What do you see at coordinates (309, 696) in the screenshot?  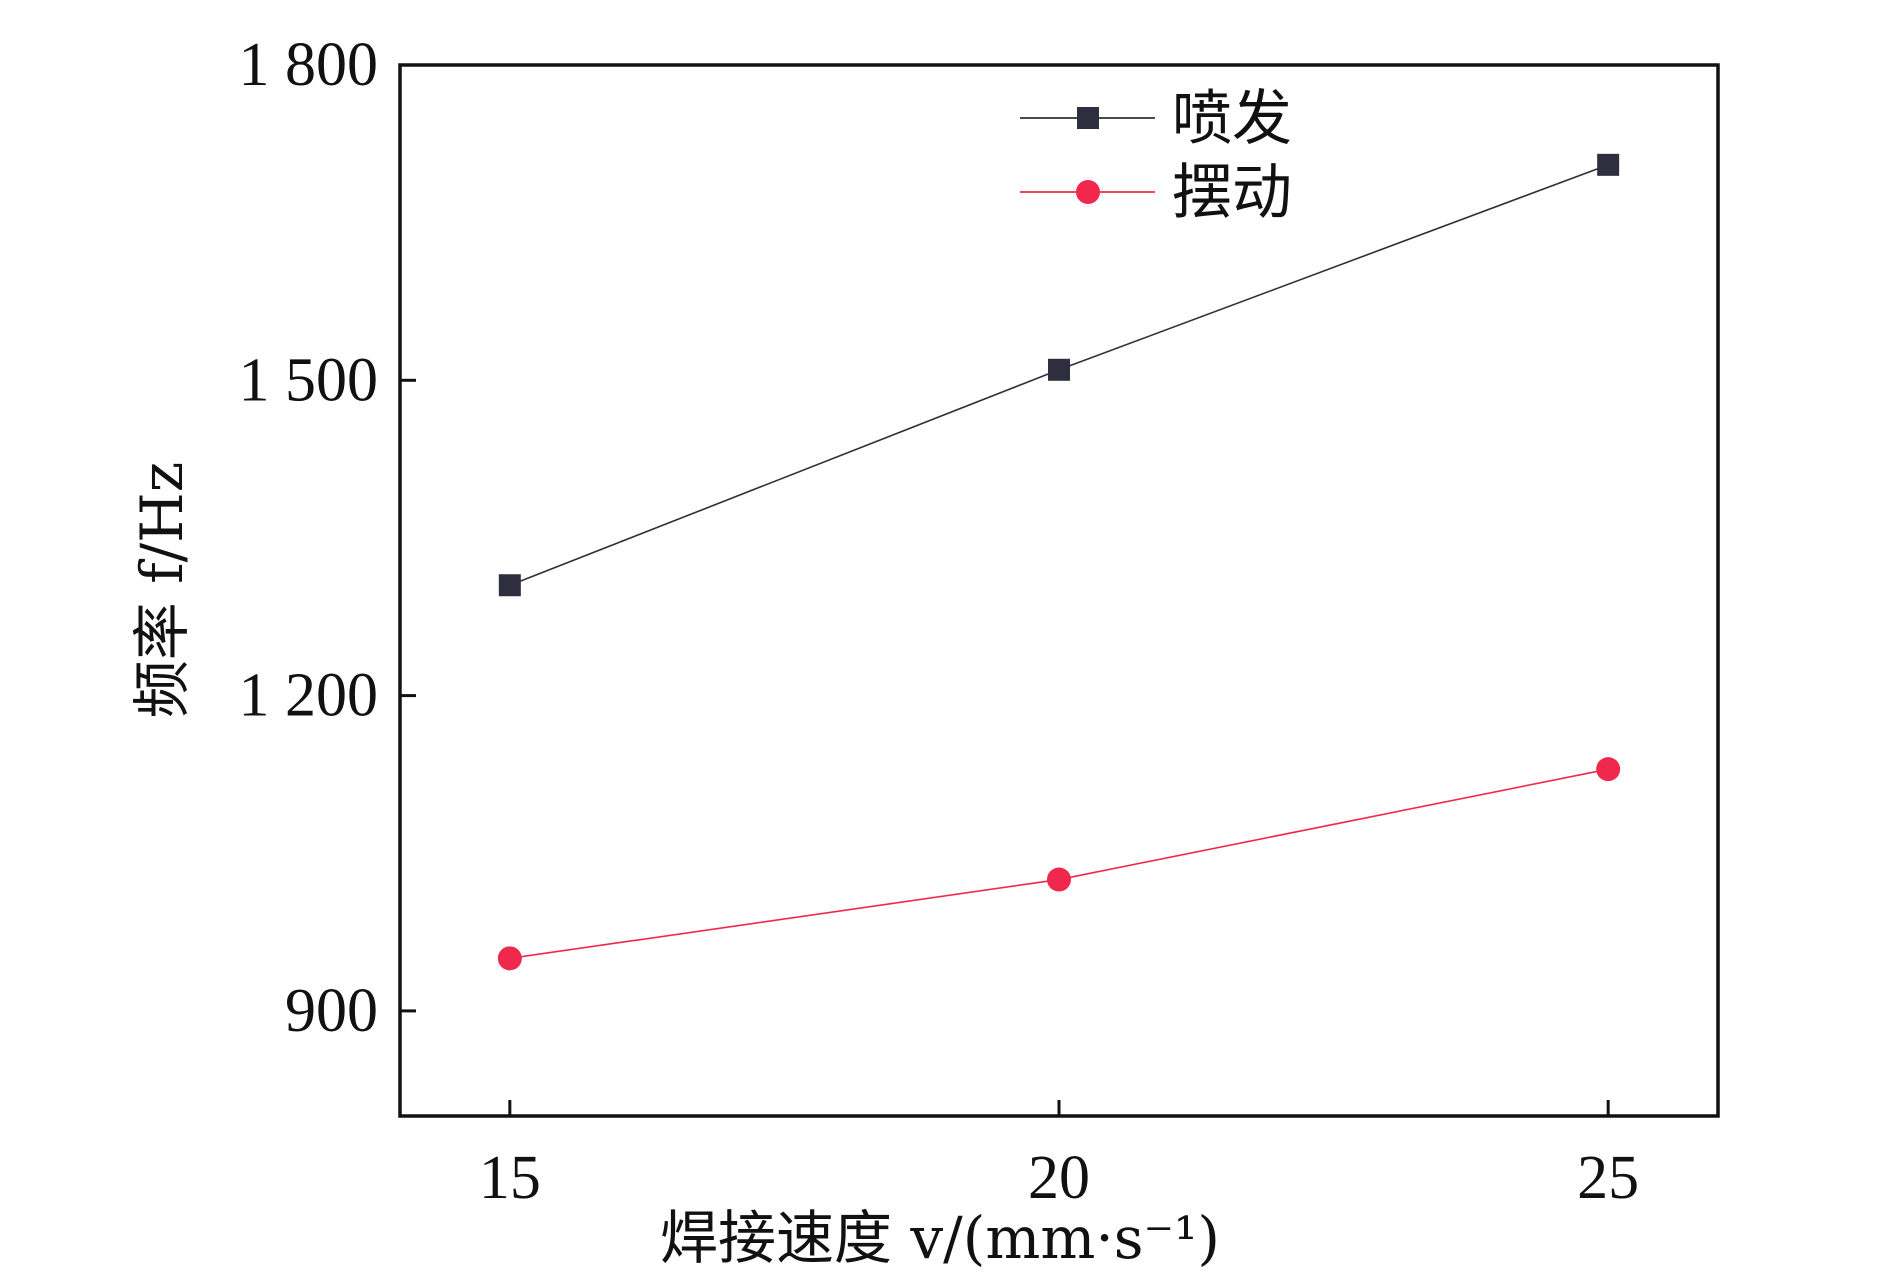 I see `y-tick-label: 1 200` at bounding box center [309, 696].